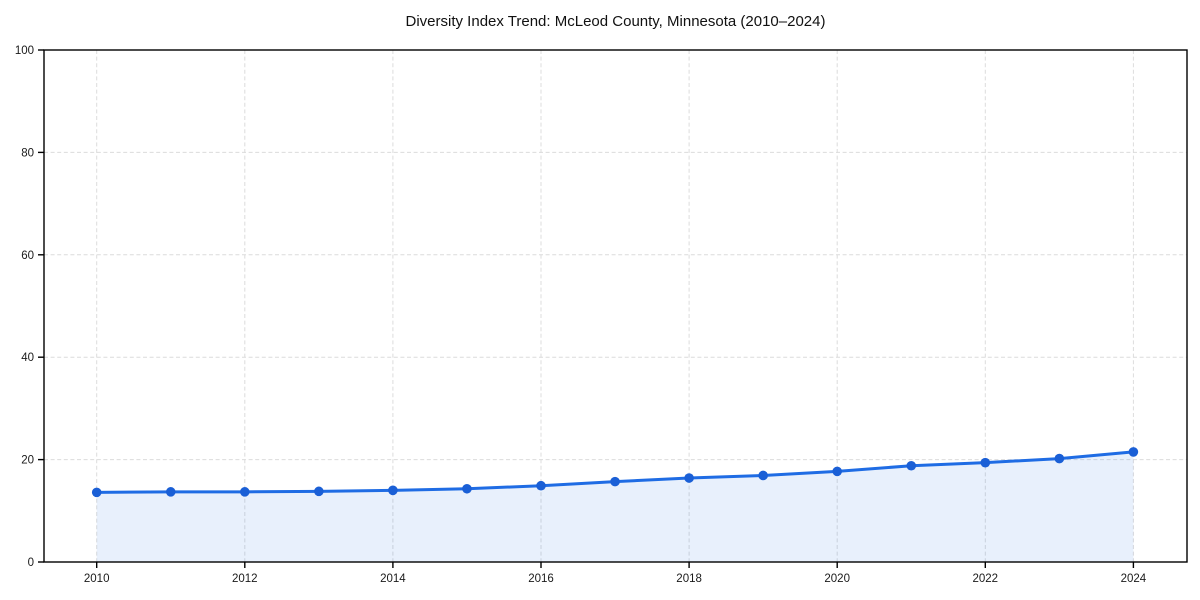  I want to click on x-tick-label: 2024, so click(1134, 579).